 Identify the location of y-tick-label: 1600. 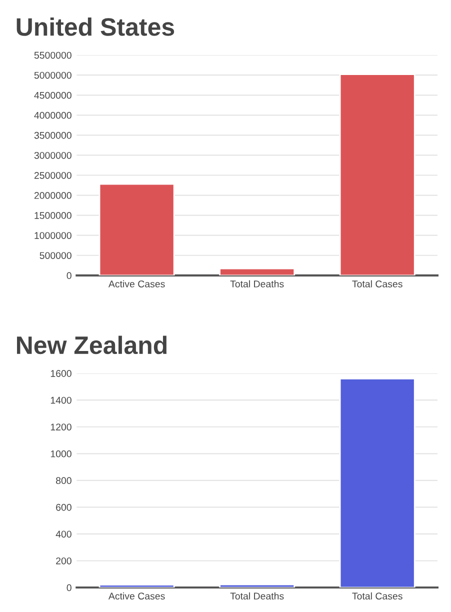
(61, 373).